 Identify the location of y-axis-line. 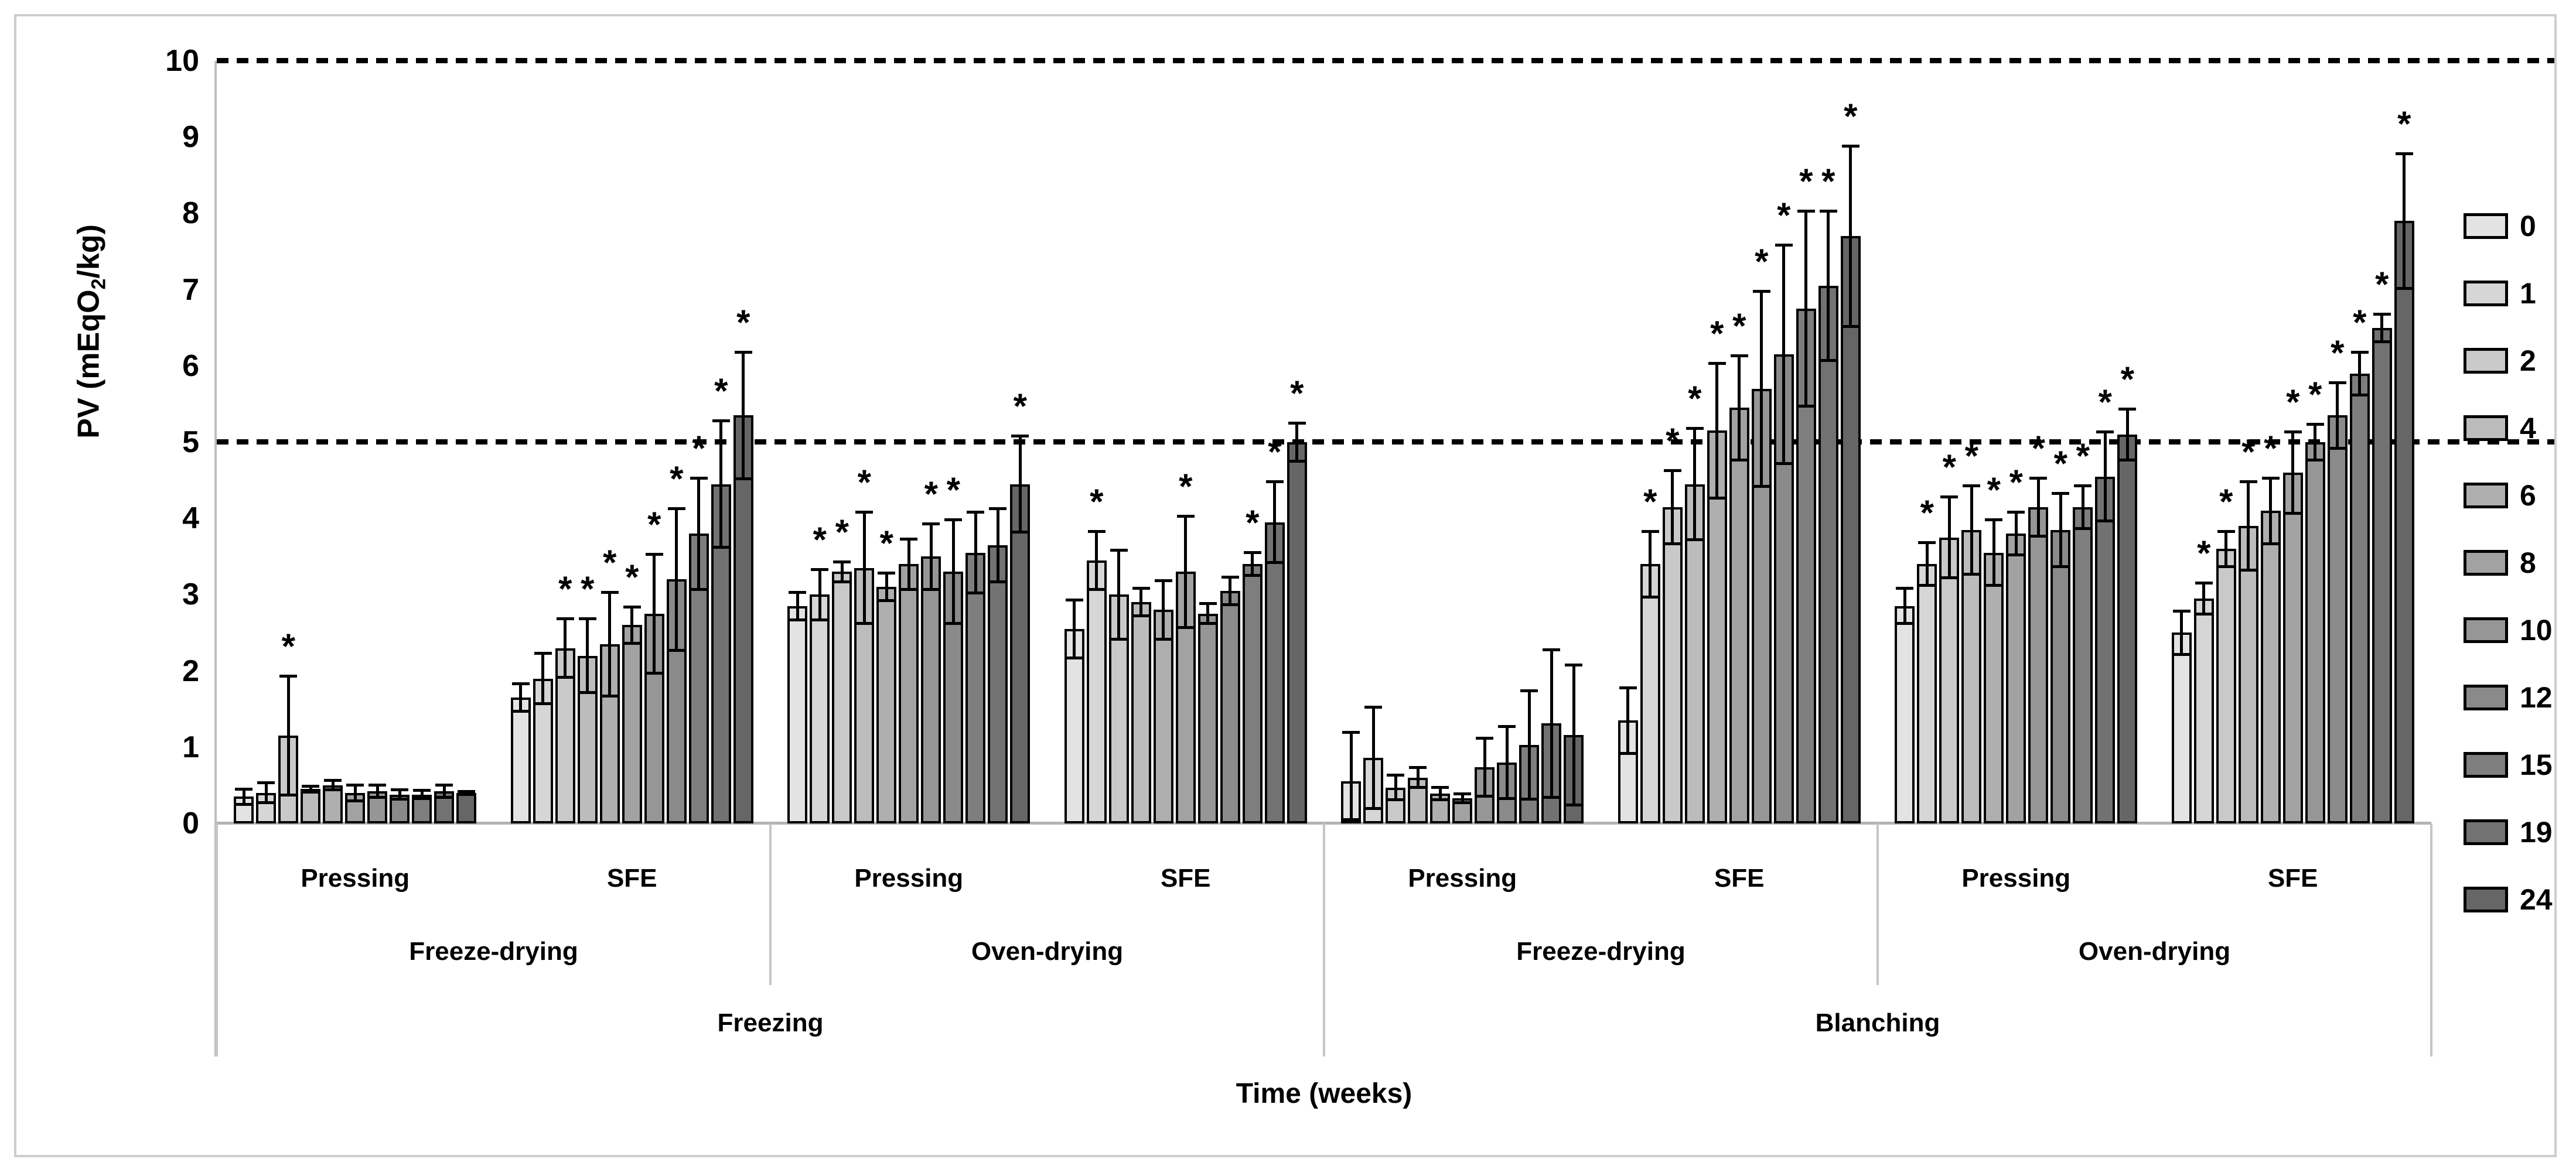
(215, 559).